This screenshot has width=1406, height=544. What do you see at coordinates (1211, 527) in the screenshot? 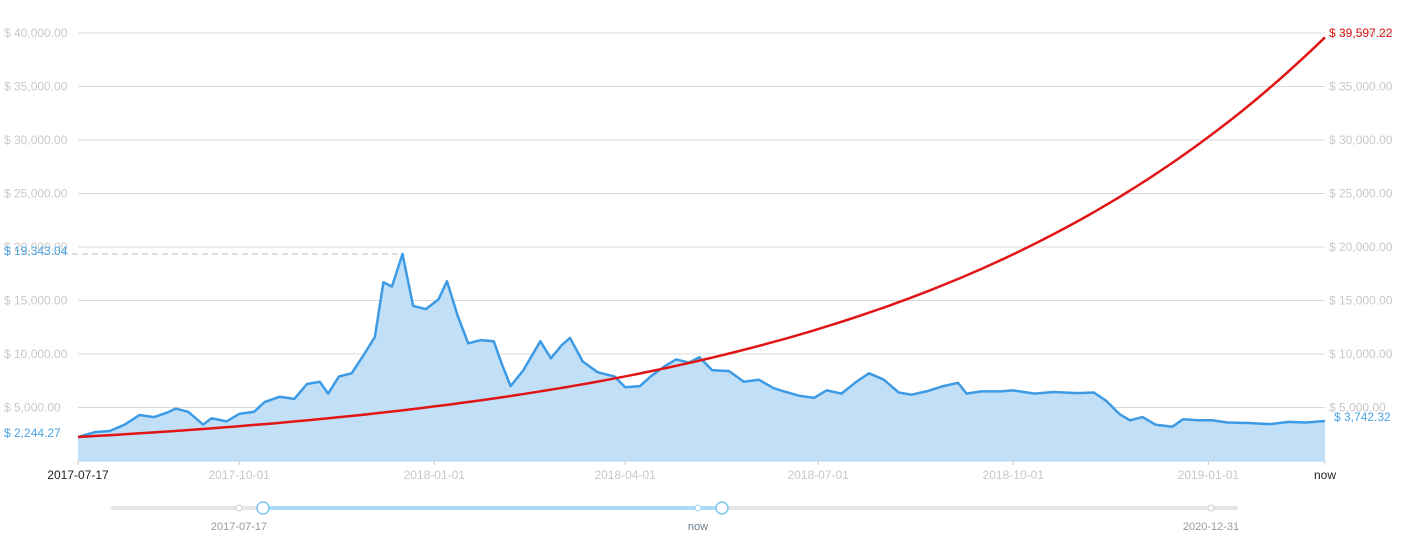
I see `slider-end-label: 2020-12-31` at bounding box center [1211, 527].